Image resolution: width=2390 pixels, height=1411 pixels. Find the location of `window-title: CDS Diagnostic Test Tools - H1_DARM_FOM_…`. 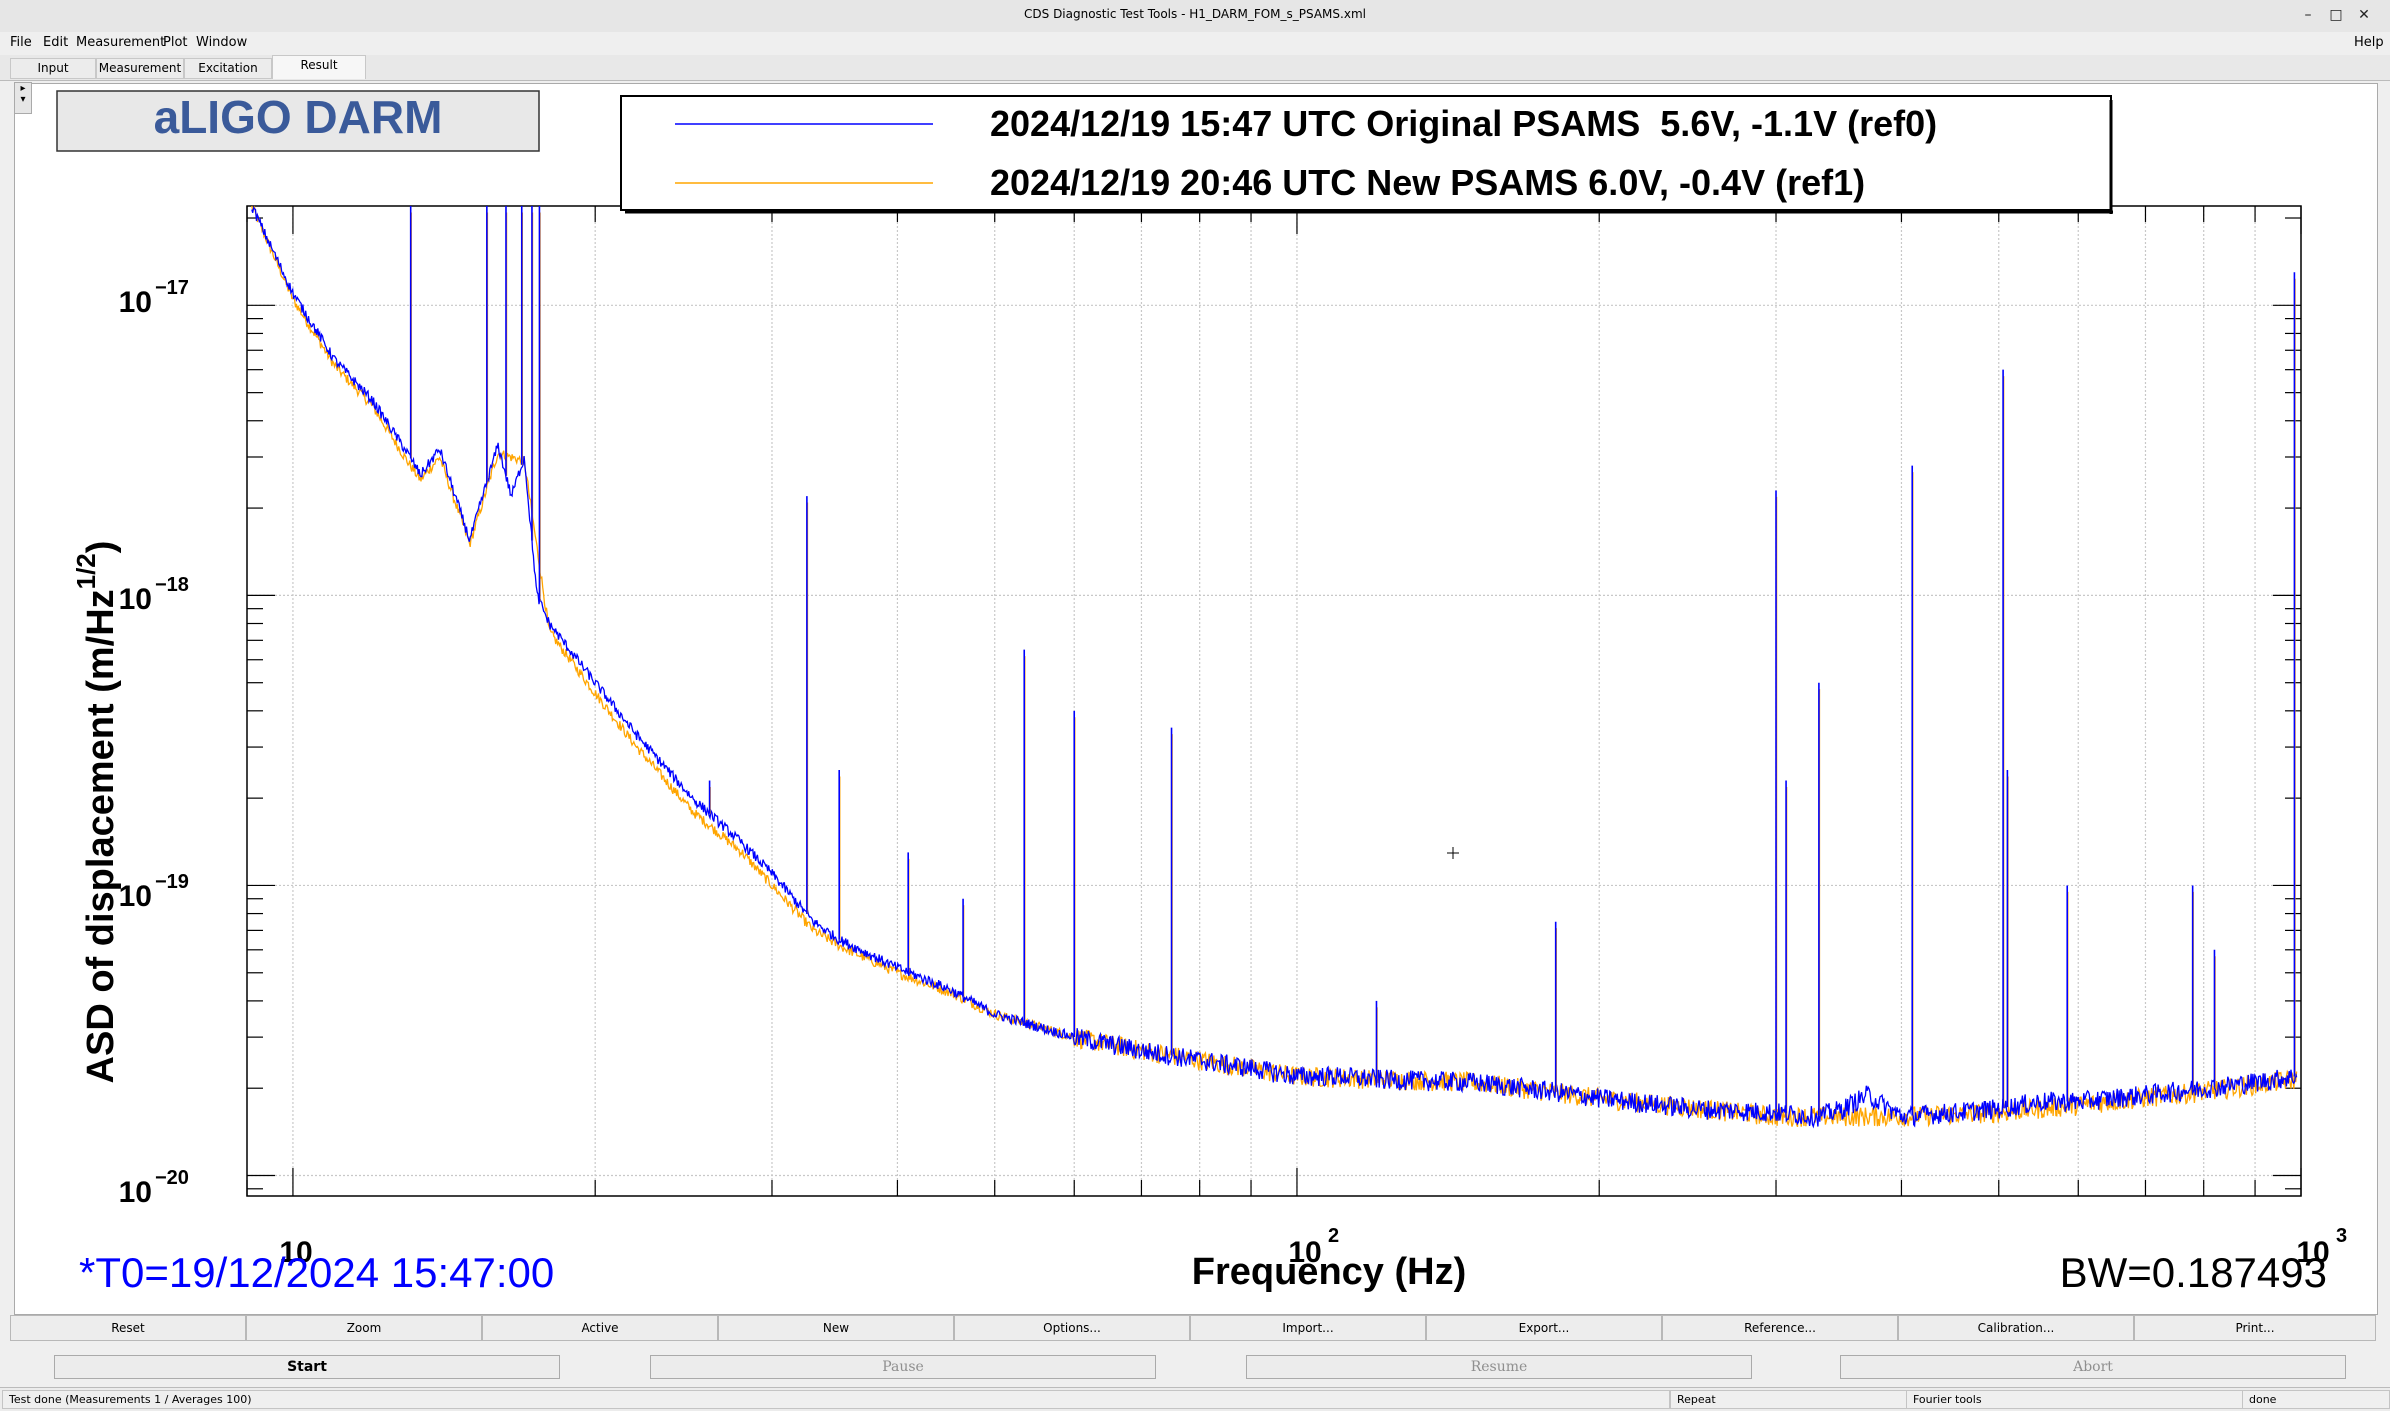

window-title: CDS Diagnostic Test Tools - H1_DARM_FOM_… is located at coordinates (1195, 14).